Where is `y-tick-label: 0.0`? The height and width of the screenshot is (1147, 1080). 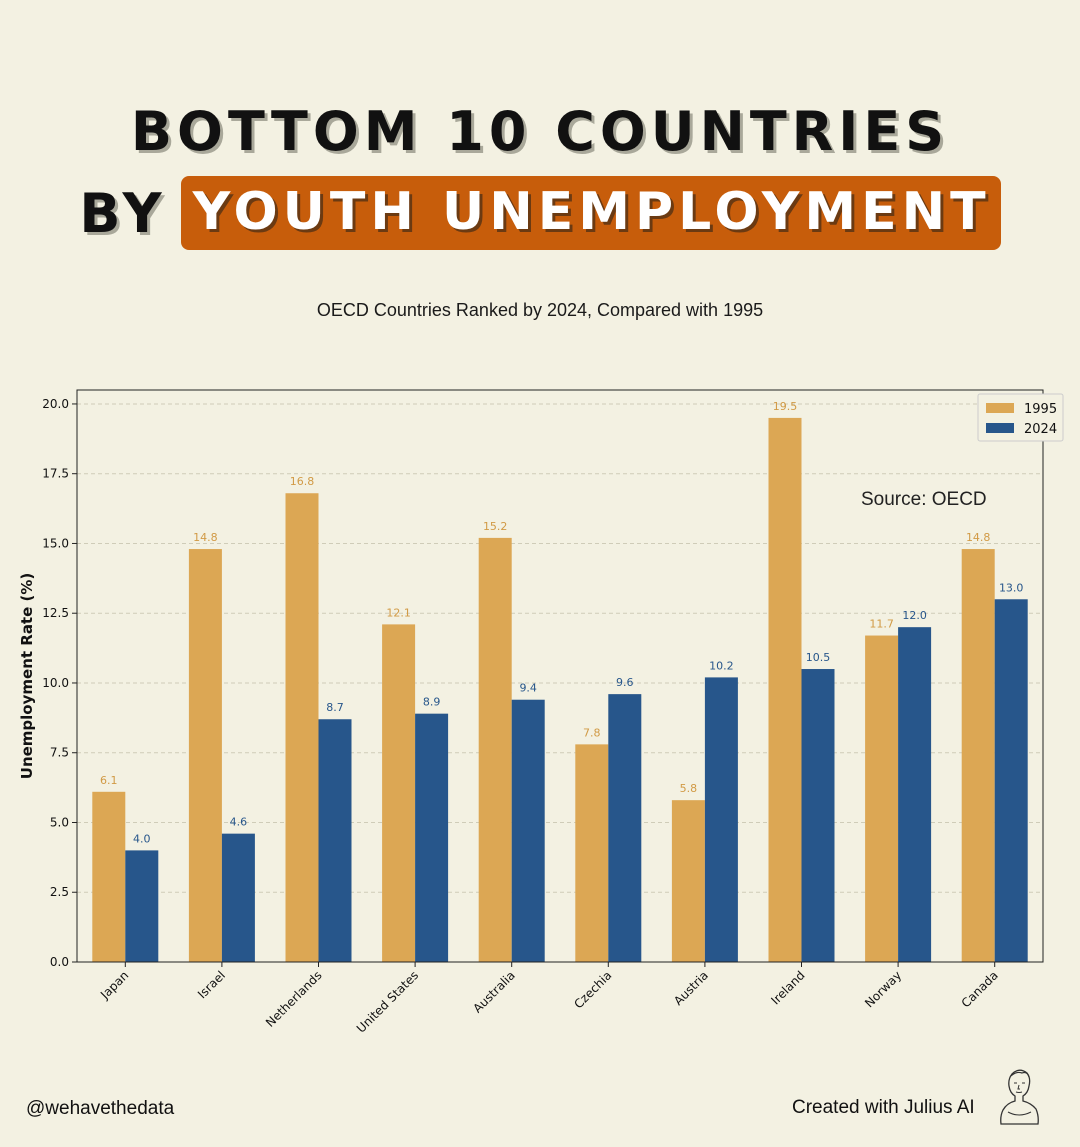
y-tick-label: 0.0 is located at coordinates (59, 962).